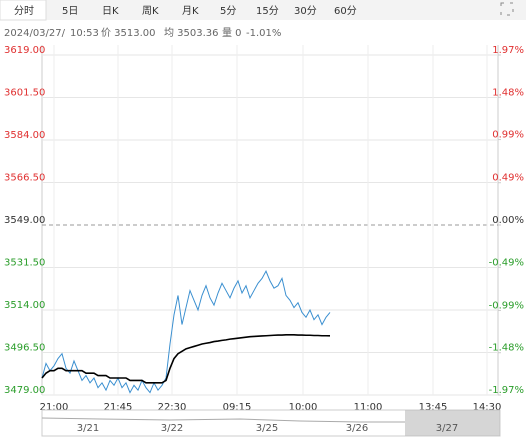 The height and width of the screenshot is (443, 526). What do you see at coordinates (88, 428) in the screenshot?
I see `navigator-date: 3/21` at bounding box center [88, 428].